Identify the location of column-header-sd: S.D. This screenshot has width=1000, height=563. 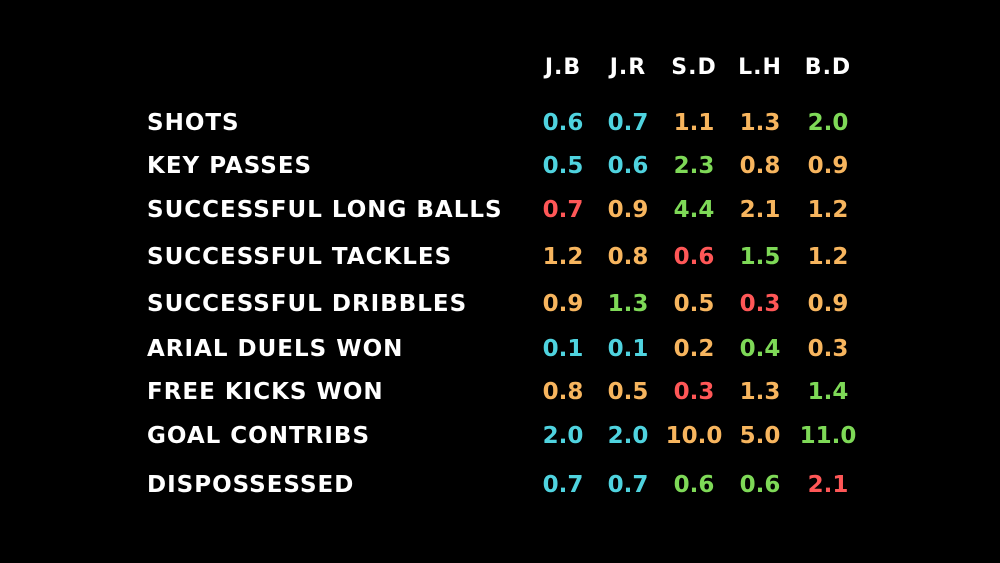
(694, 67).